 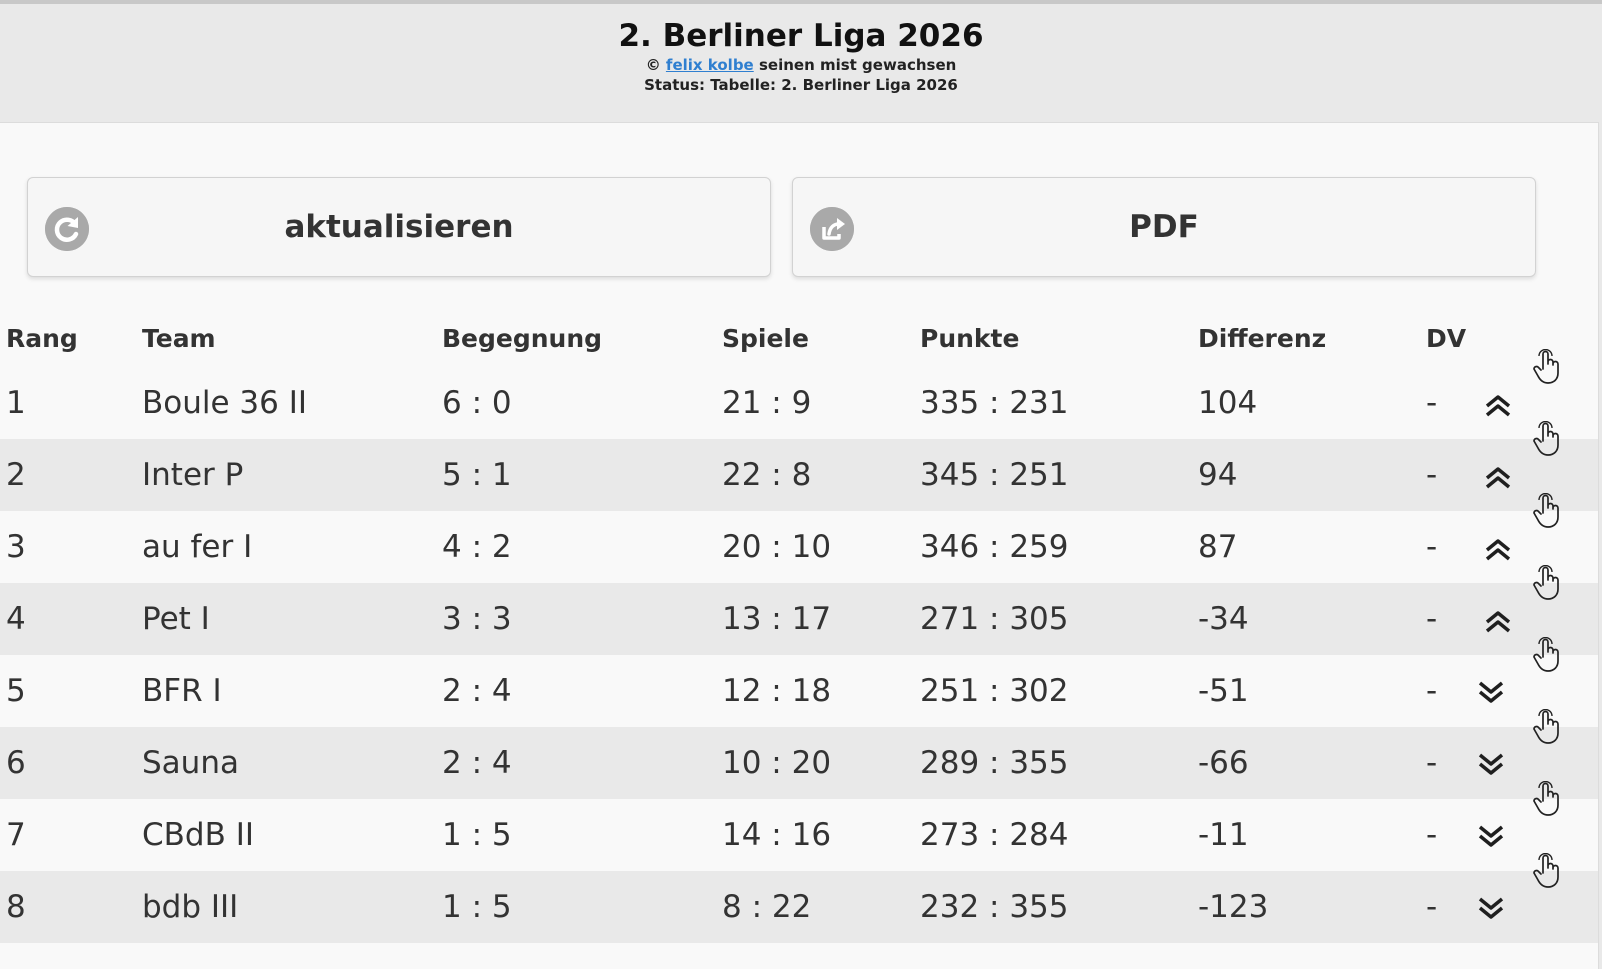 What do you see at coordinates (994, 403) in the screenshot?
I see `cell-punkte: 335 : 231` at bounding box center [994, 403].